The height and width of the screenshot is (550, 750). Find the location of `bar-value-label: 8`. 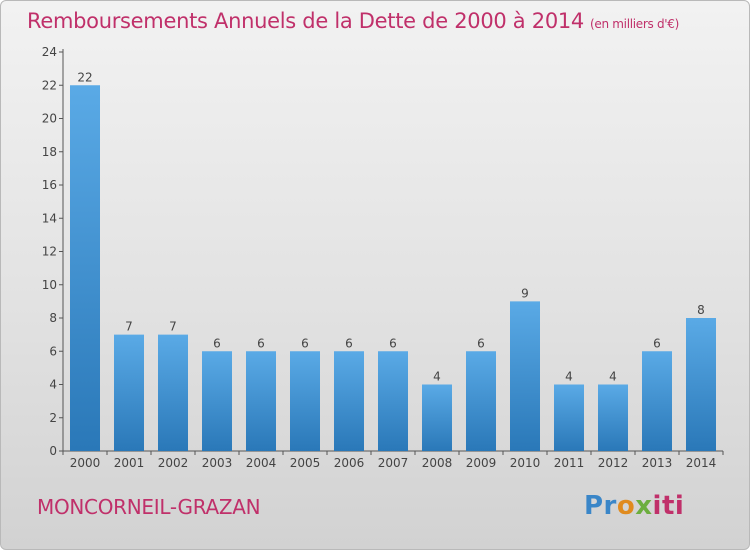

bar-value-label: 8 is located at coordinates (701, 310).